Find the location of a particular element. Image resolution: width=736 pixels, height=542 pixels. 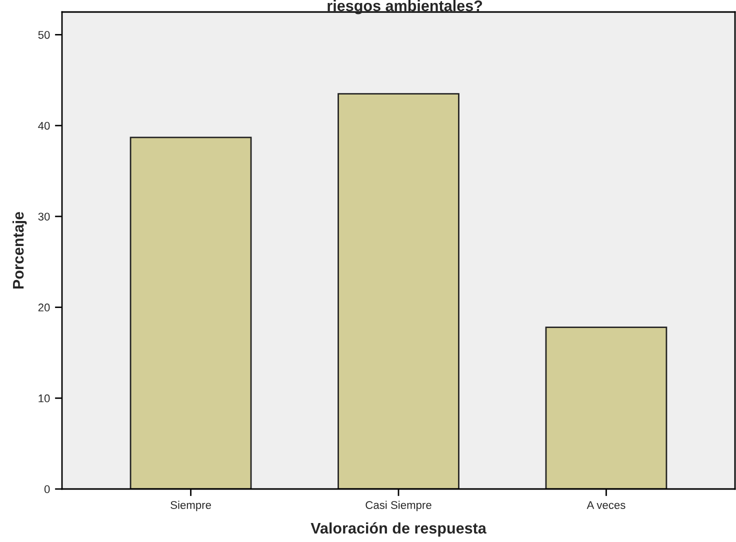

y-tick-label: 10 is located at coordinates (44, 398).